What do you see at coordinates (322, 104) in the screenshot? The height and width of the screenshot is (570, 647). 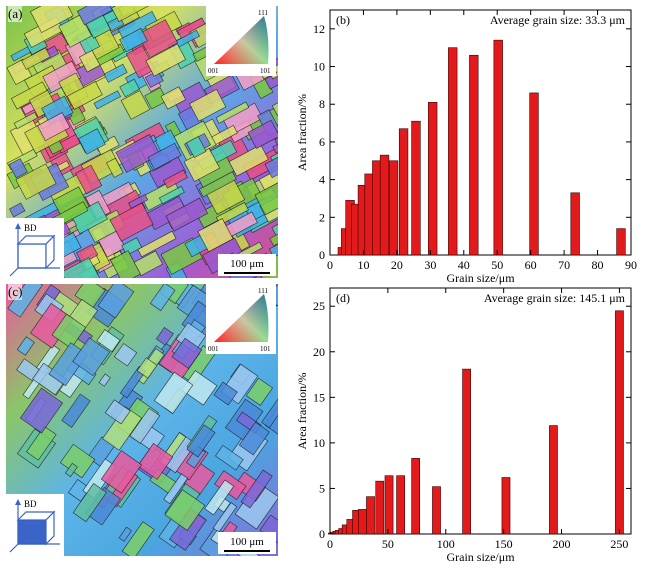 I see `y-tick-label: 8` at bounding box center [322, 104].